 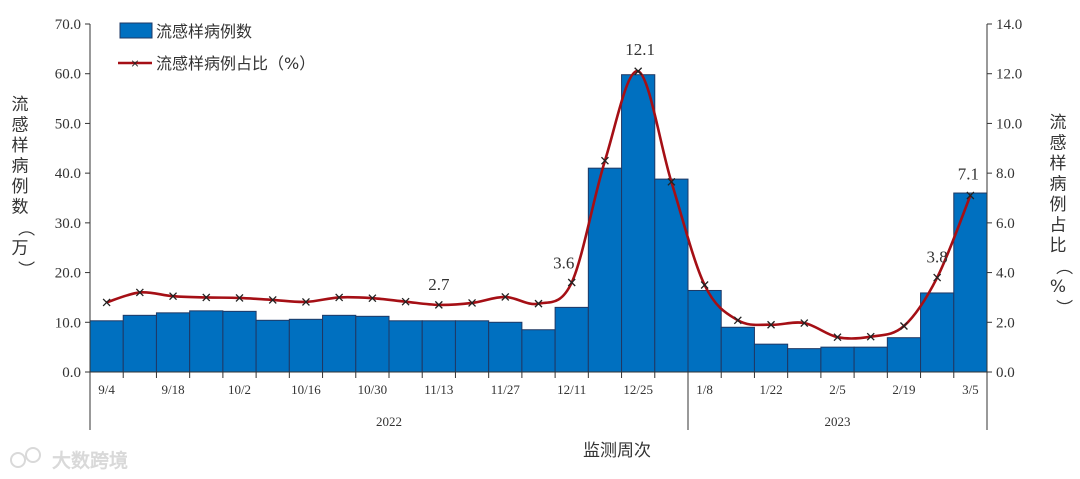 I want to click on data-label: 12.1, so click(x=640, y=49).